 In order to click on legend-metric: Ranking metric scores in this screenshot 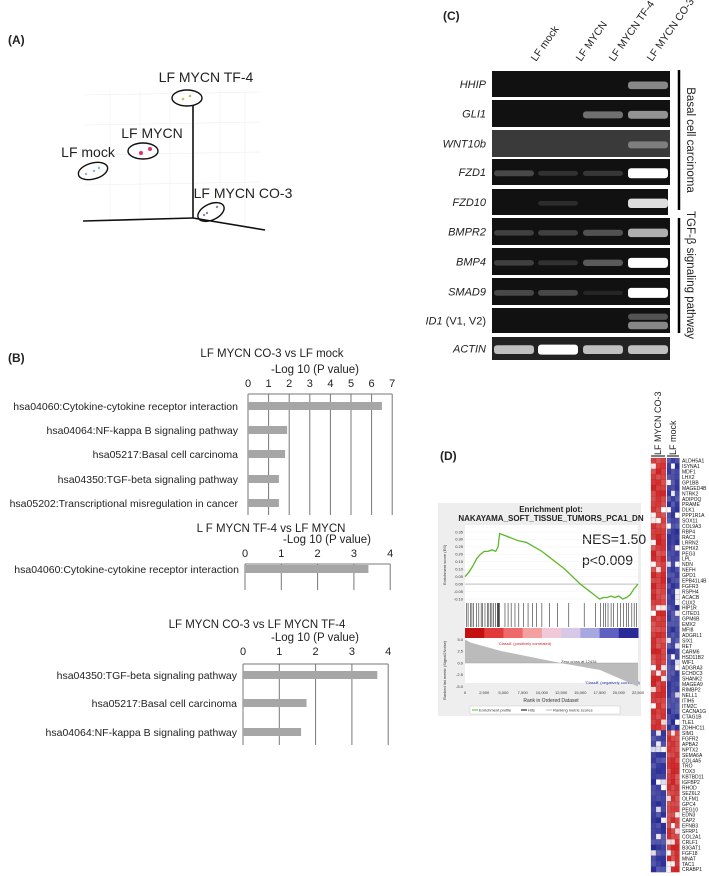, I will do `click(573, 710)`.